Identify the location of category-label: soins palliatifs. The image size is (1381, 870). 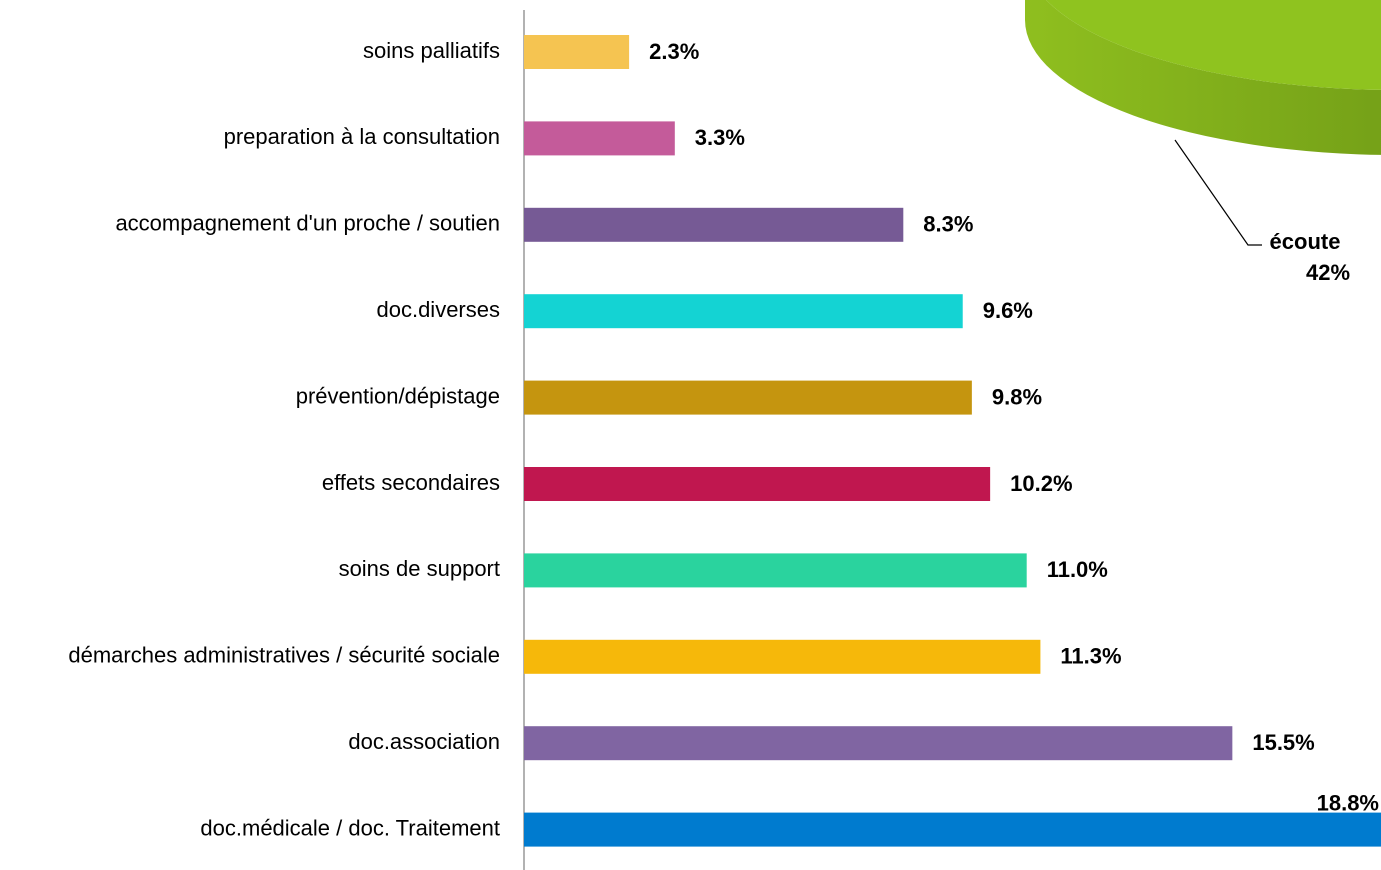
(431, 50).